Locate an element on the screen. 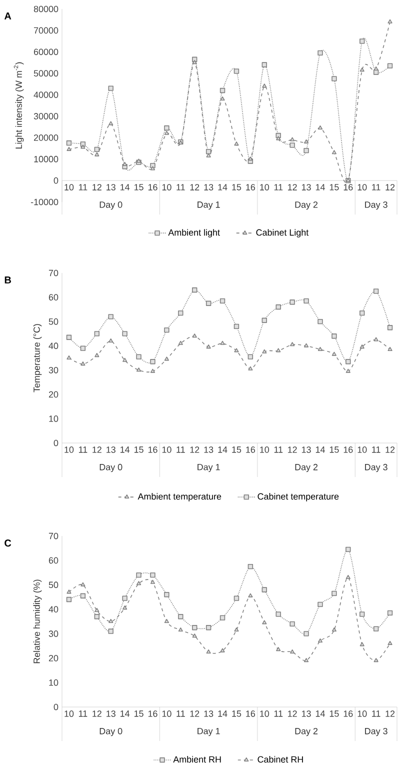  legend-label: Ambient temperature is located at coordinates (180, 497).